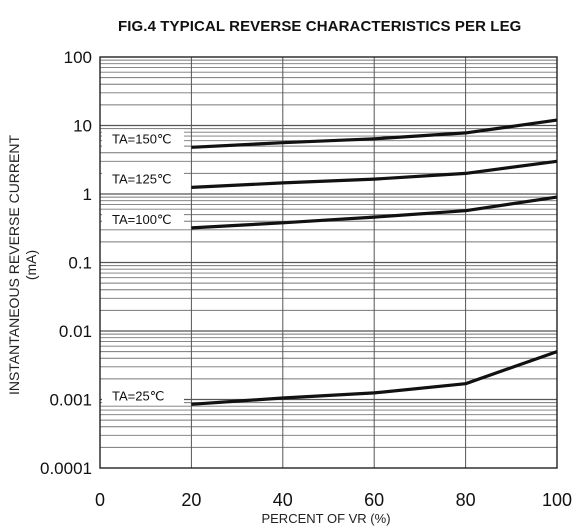 Image resolution: width=582 pixels, height=532 pixels. Describe the element at coordinates (66, 263) in the screenshot. I see `y-tick-labels: 0.0001 0.001 0.01 0.1 1 10 100` at that location.